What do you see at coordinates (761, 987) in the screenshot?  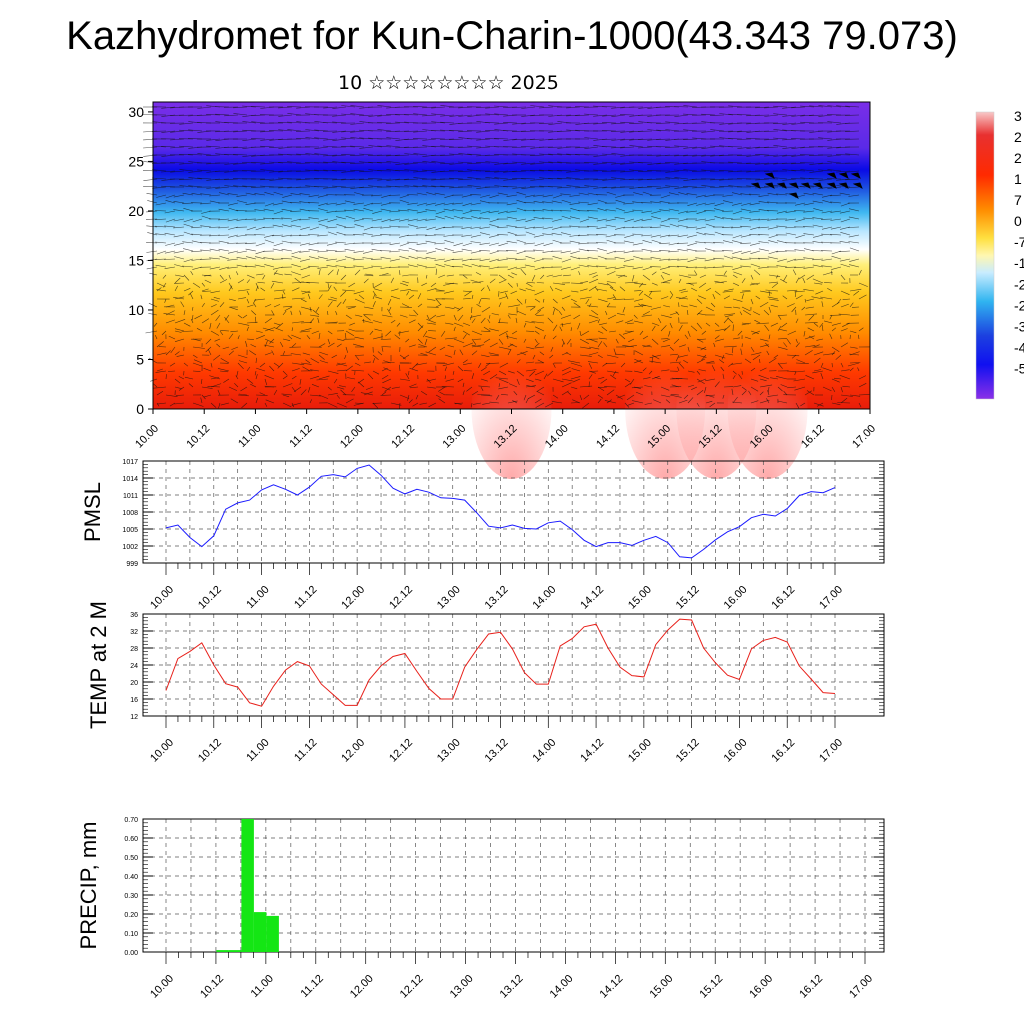 I see `x-tick-label: 16.00` at bounding box center [761, 987].